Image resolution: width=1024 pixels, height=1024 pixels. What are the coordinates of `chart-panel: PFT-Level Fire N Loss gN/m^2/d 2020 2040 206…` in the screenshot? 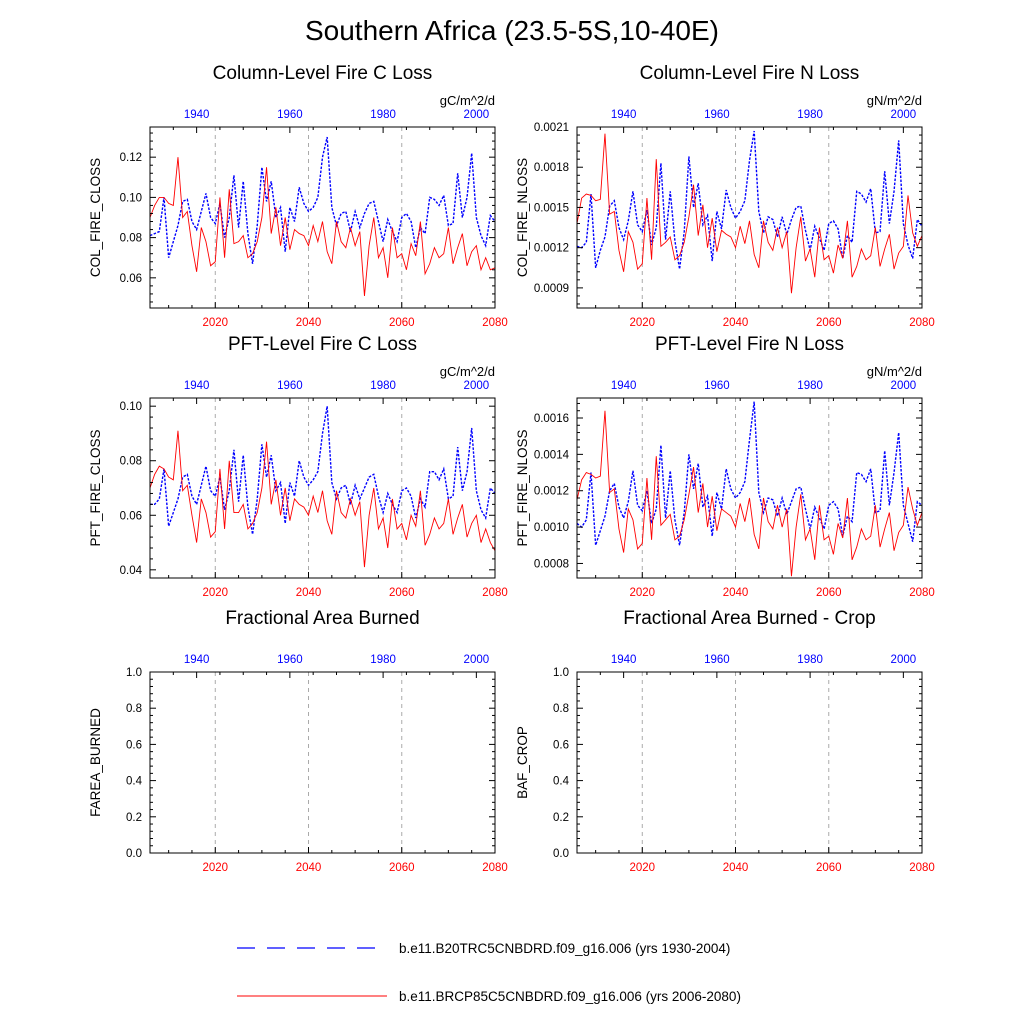 It's located at (725, 466).